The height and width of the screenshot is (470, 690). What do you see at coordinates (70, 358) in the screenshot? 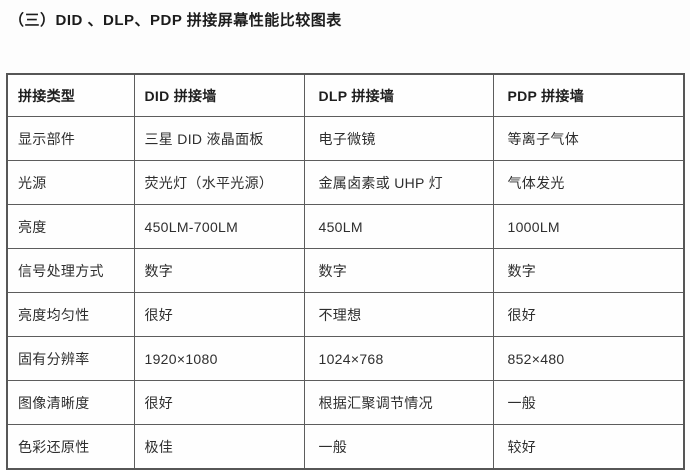
I see `row-label-cell: 固有分辨率` at bounding box center [70, 358].